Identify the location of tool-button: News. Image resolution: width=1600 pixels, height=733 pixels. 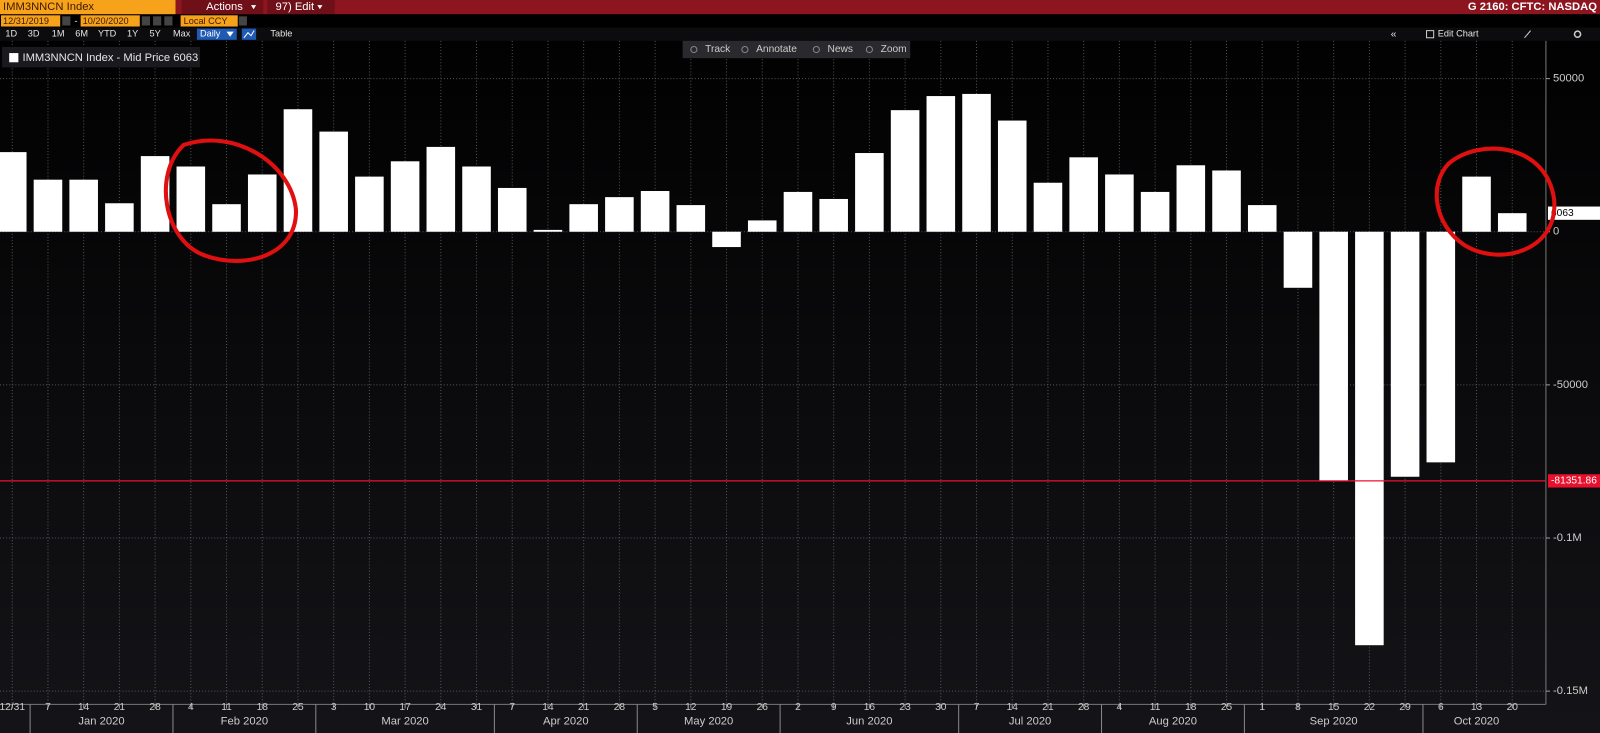
(840, 49).